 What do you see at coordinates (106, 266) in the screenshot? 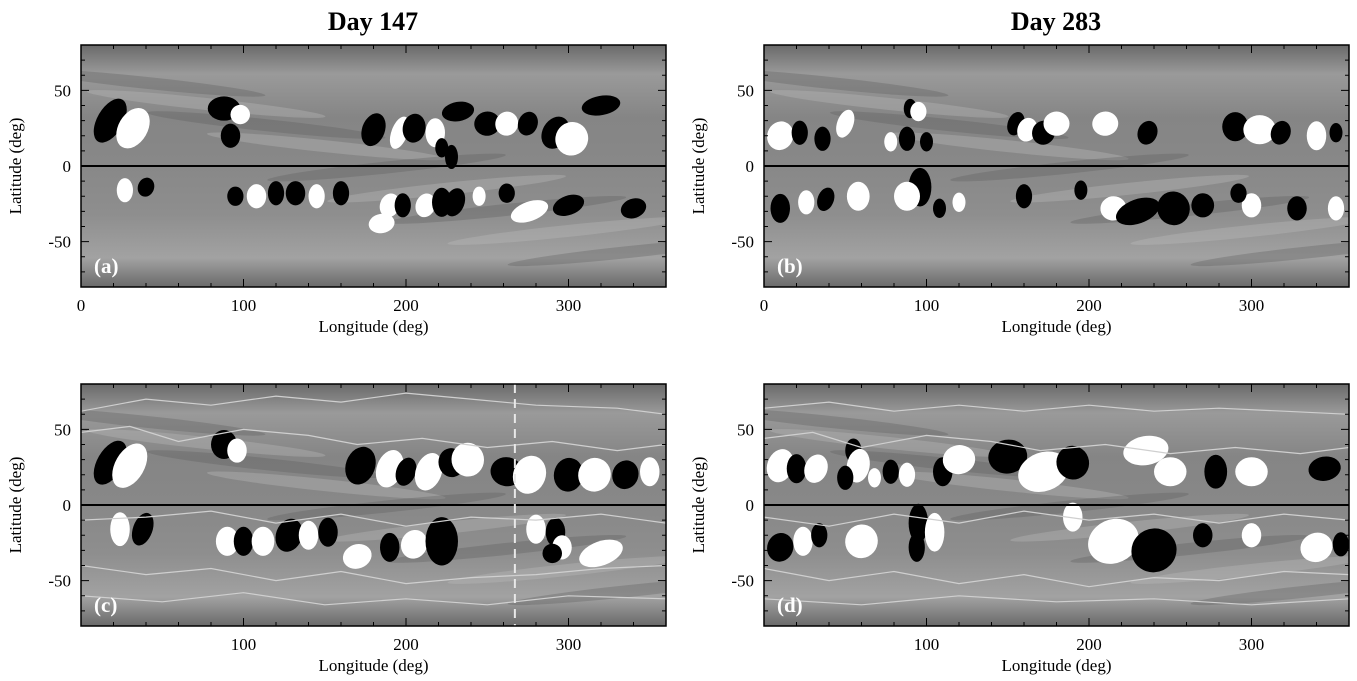
I see `panel-label: (a)` at bounding box center [106, 266].